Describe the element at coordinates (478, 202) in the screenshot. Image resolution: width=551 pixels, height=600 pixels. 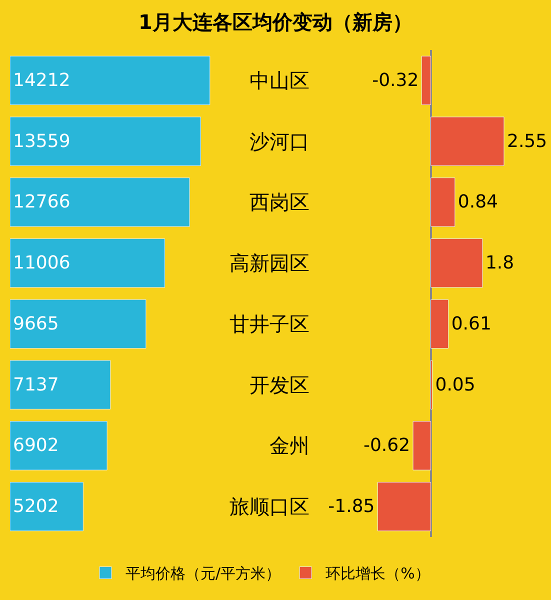
I see `data-label: 0.84` at that location.